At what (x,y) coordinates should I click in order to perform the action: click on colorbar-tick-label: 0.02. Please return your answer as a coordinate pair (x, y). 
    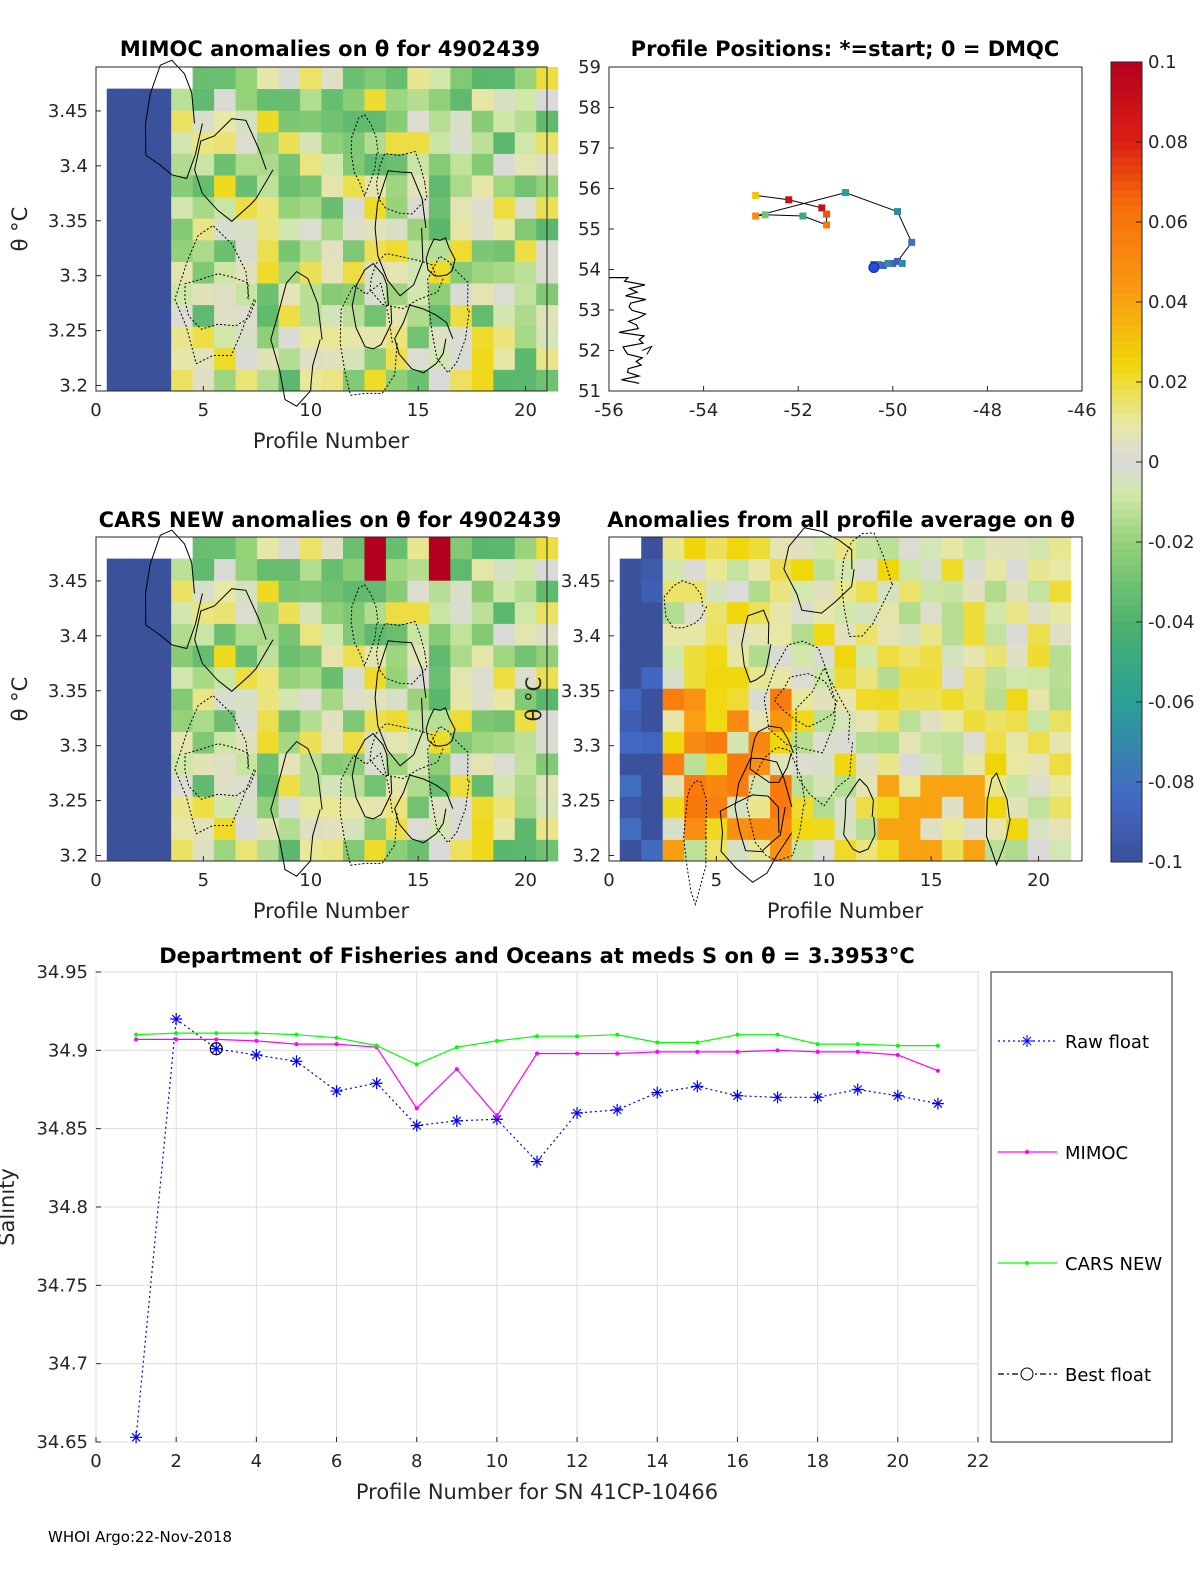
    Looking at the image, I should click on (1168, 382).